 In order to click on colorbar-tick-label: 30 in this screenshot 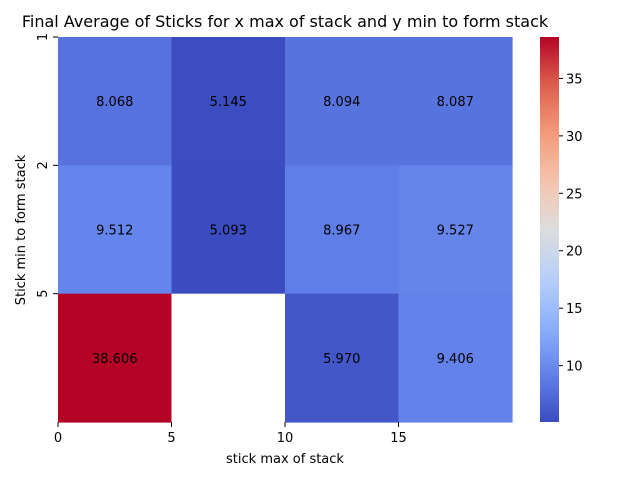, I will do `click(574, 137)`.